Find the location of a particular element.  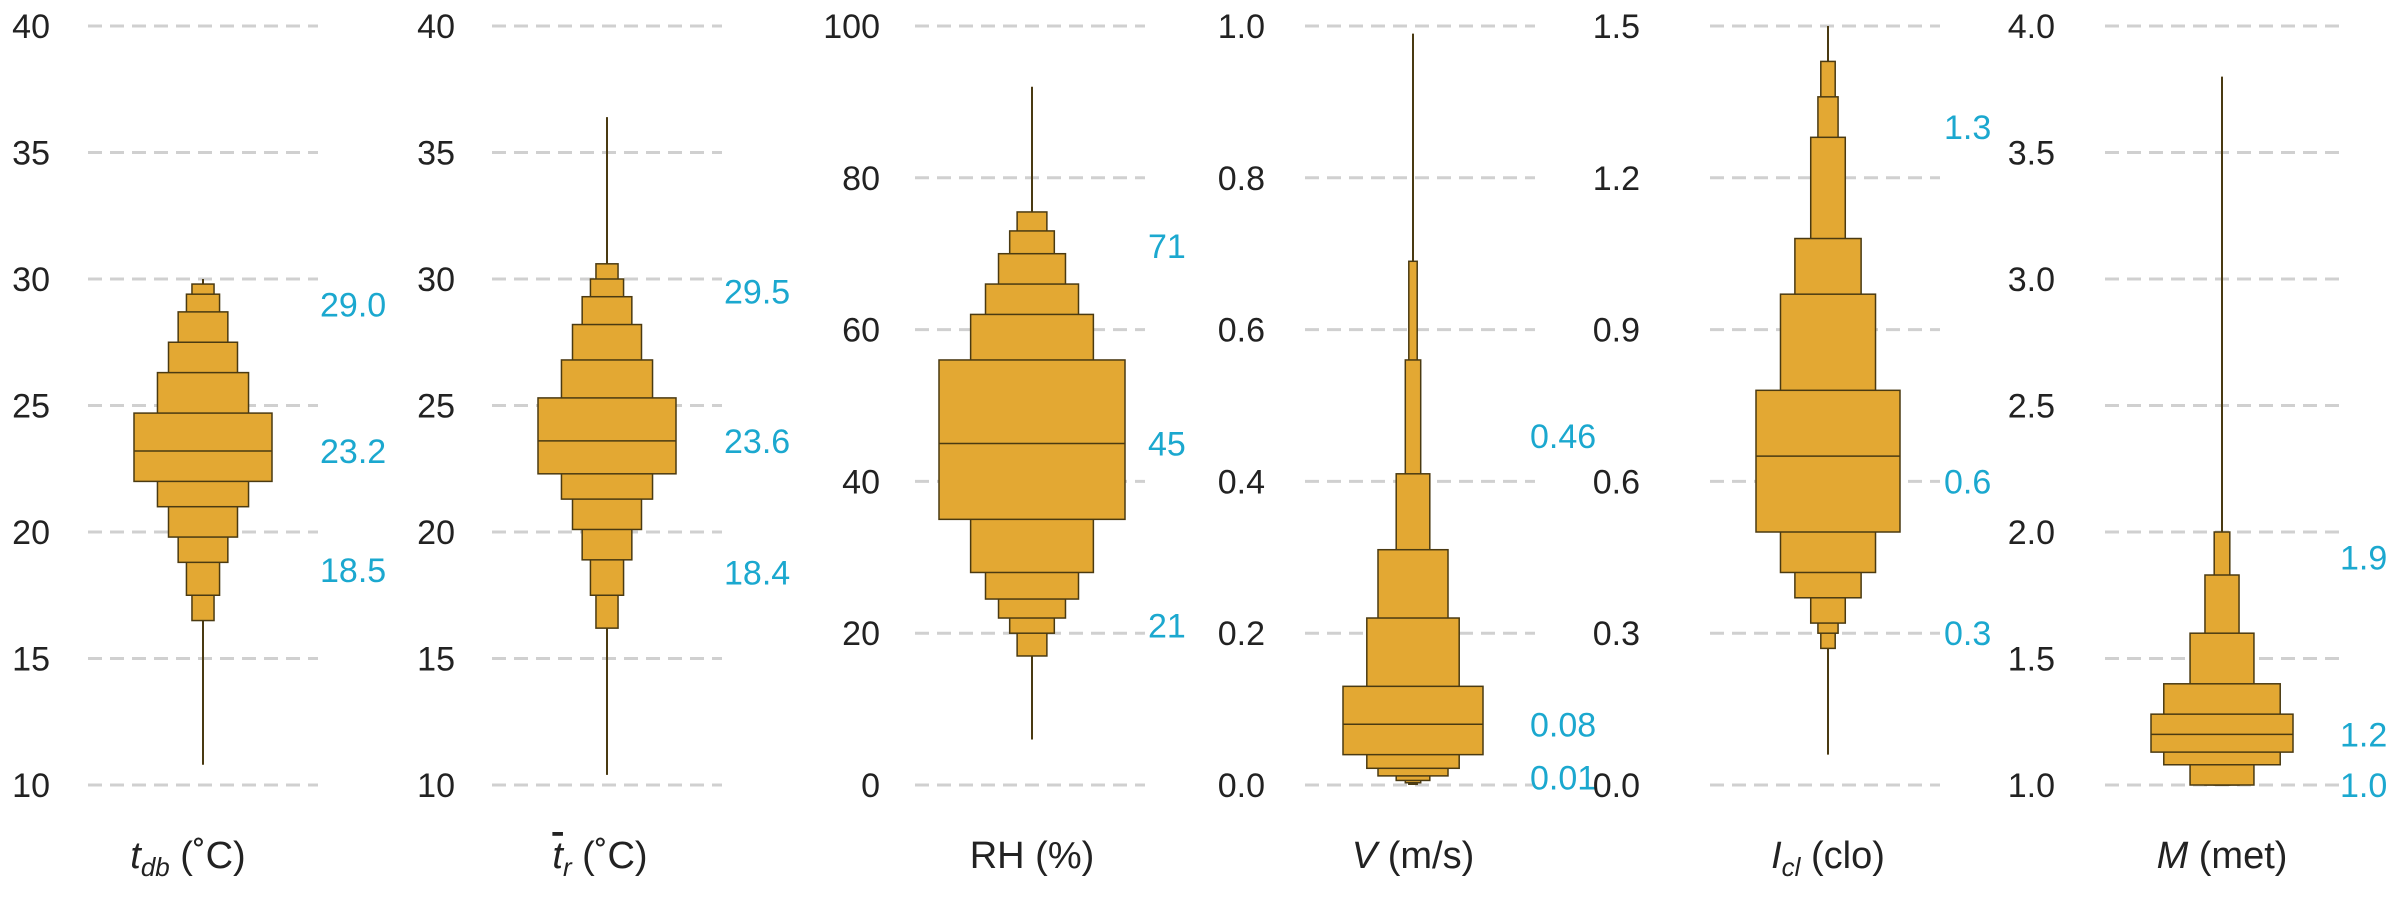

value-annotation: 0.3 is located at coordinates (1967, 634).